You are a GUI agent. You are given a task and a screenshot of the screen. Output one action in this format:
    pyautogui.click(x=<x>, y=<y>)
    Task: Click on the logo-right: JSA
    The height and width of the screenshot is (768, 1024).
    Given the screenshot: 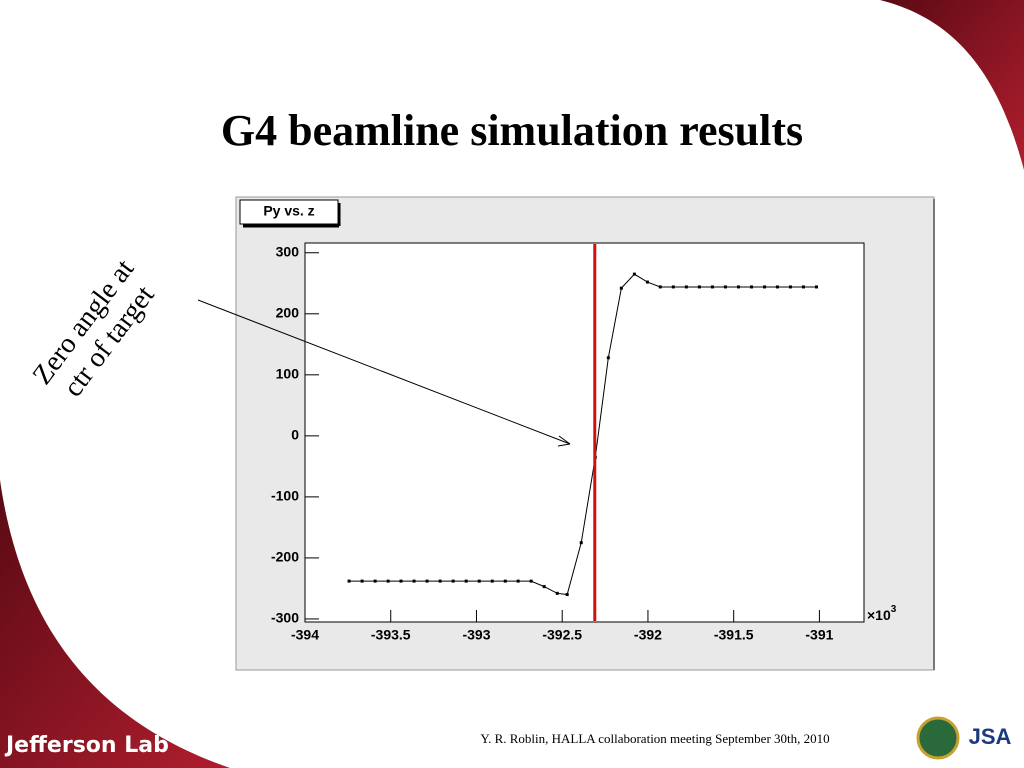 What is the action you would take?
    pyautogui.click(x=990, y=736)
    